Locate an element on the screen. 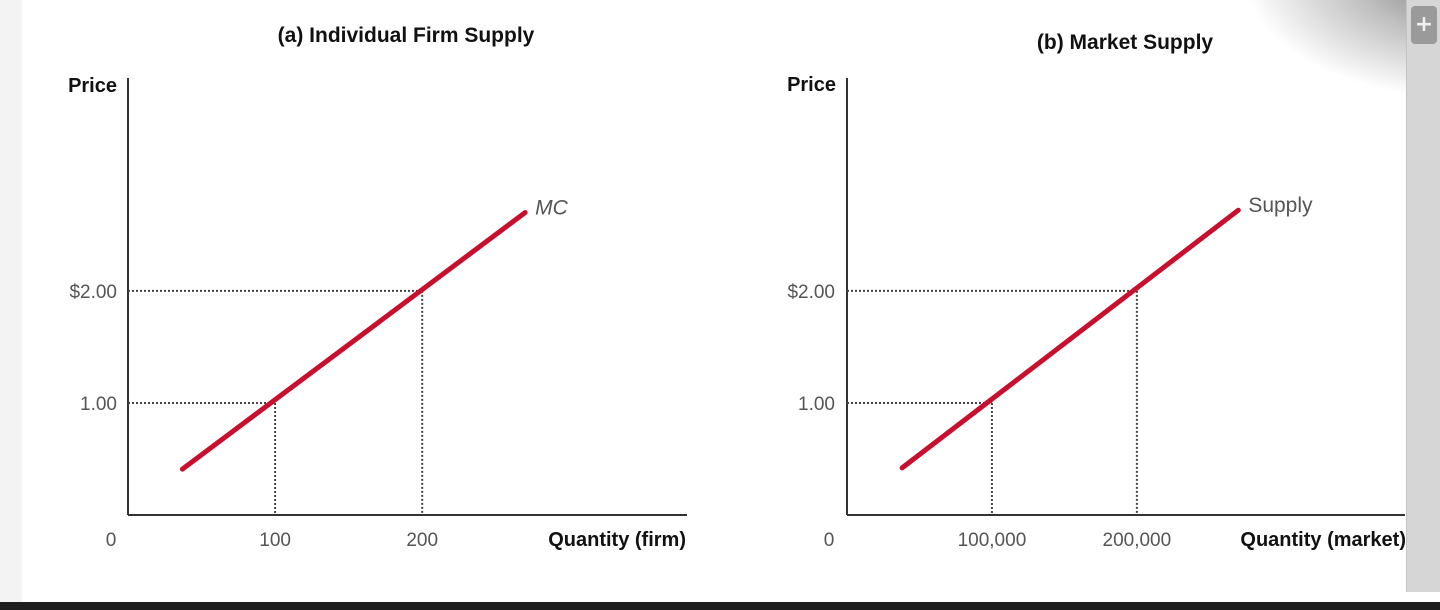  plus-icon: + is located at coordinates (1424, 25).